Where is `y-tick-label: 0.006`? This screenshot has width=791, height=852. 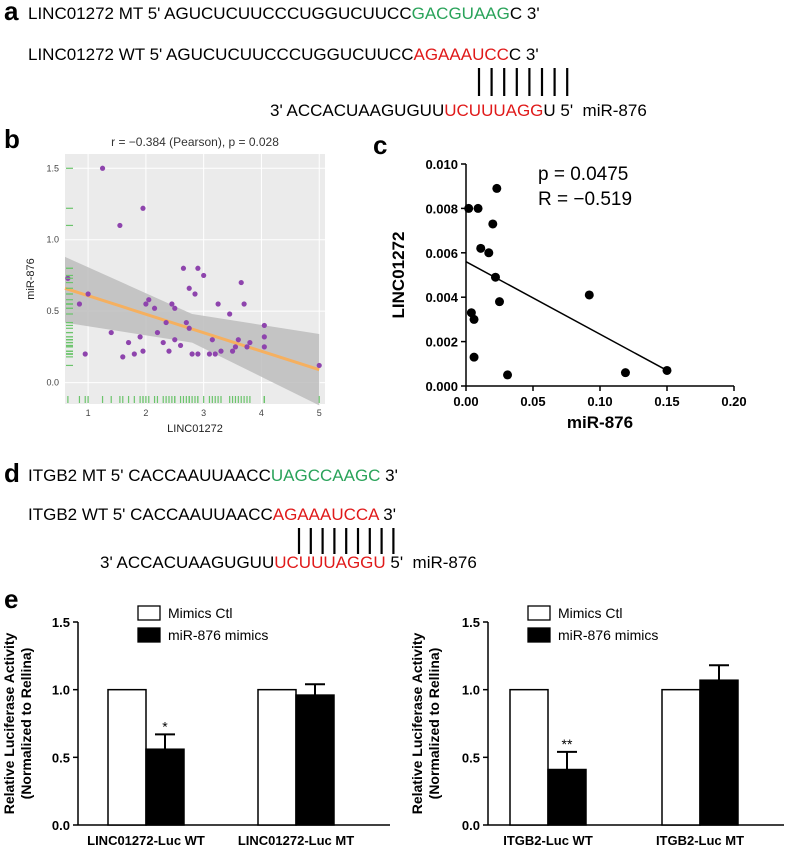 y-tick-label: 0.006 is located at coordinates (441, 253).